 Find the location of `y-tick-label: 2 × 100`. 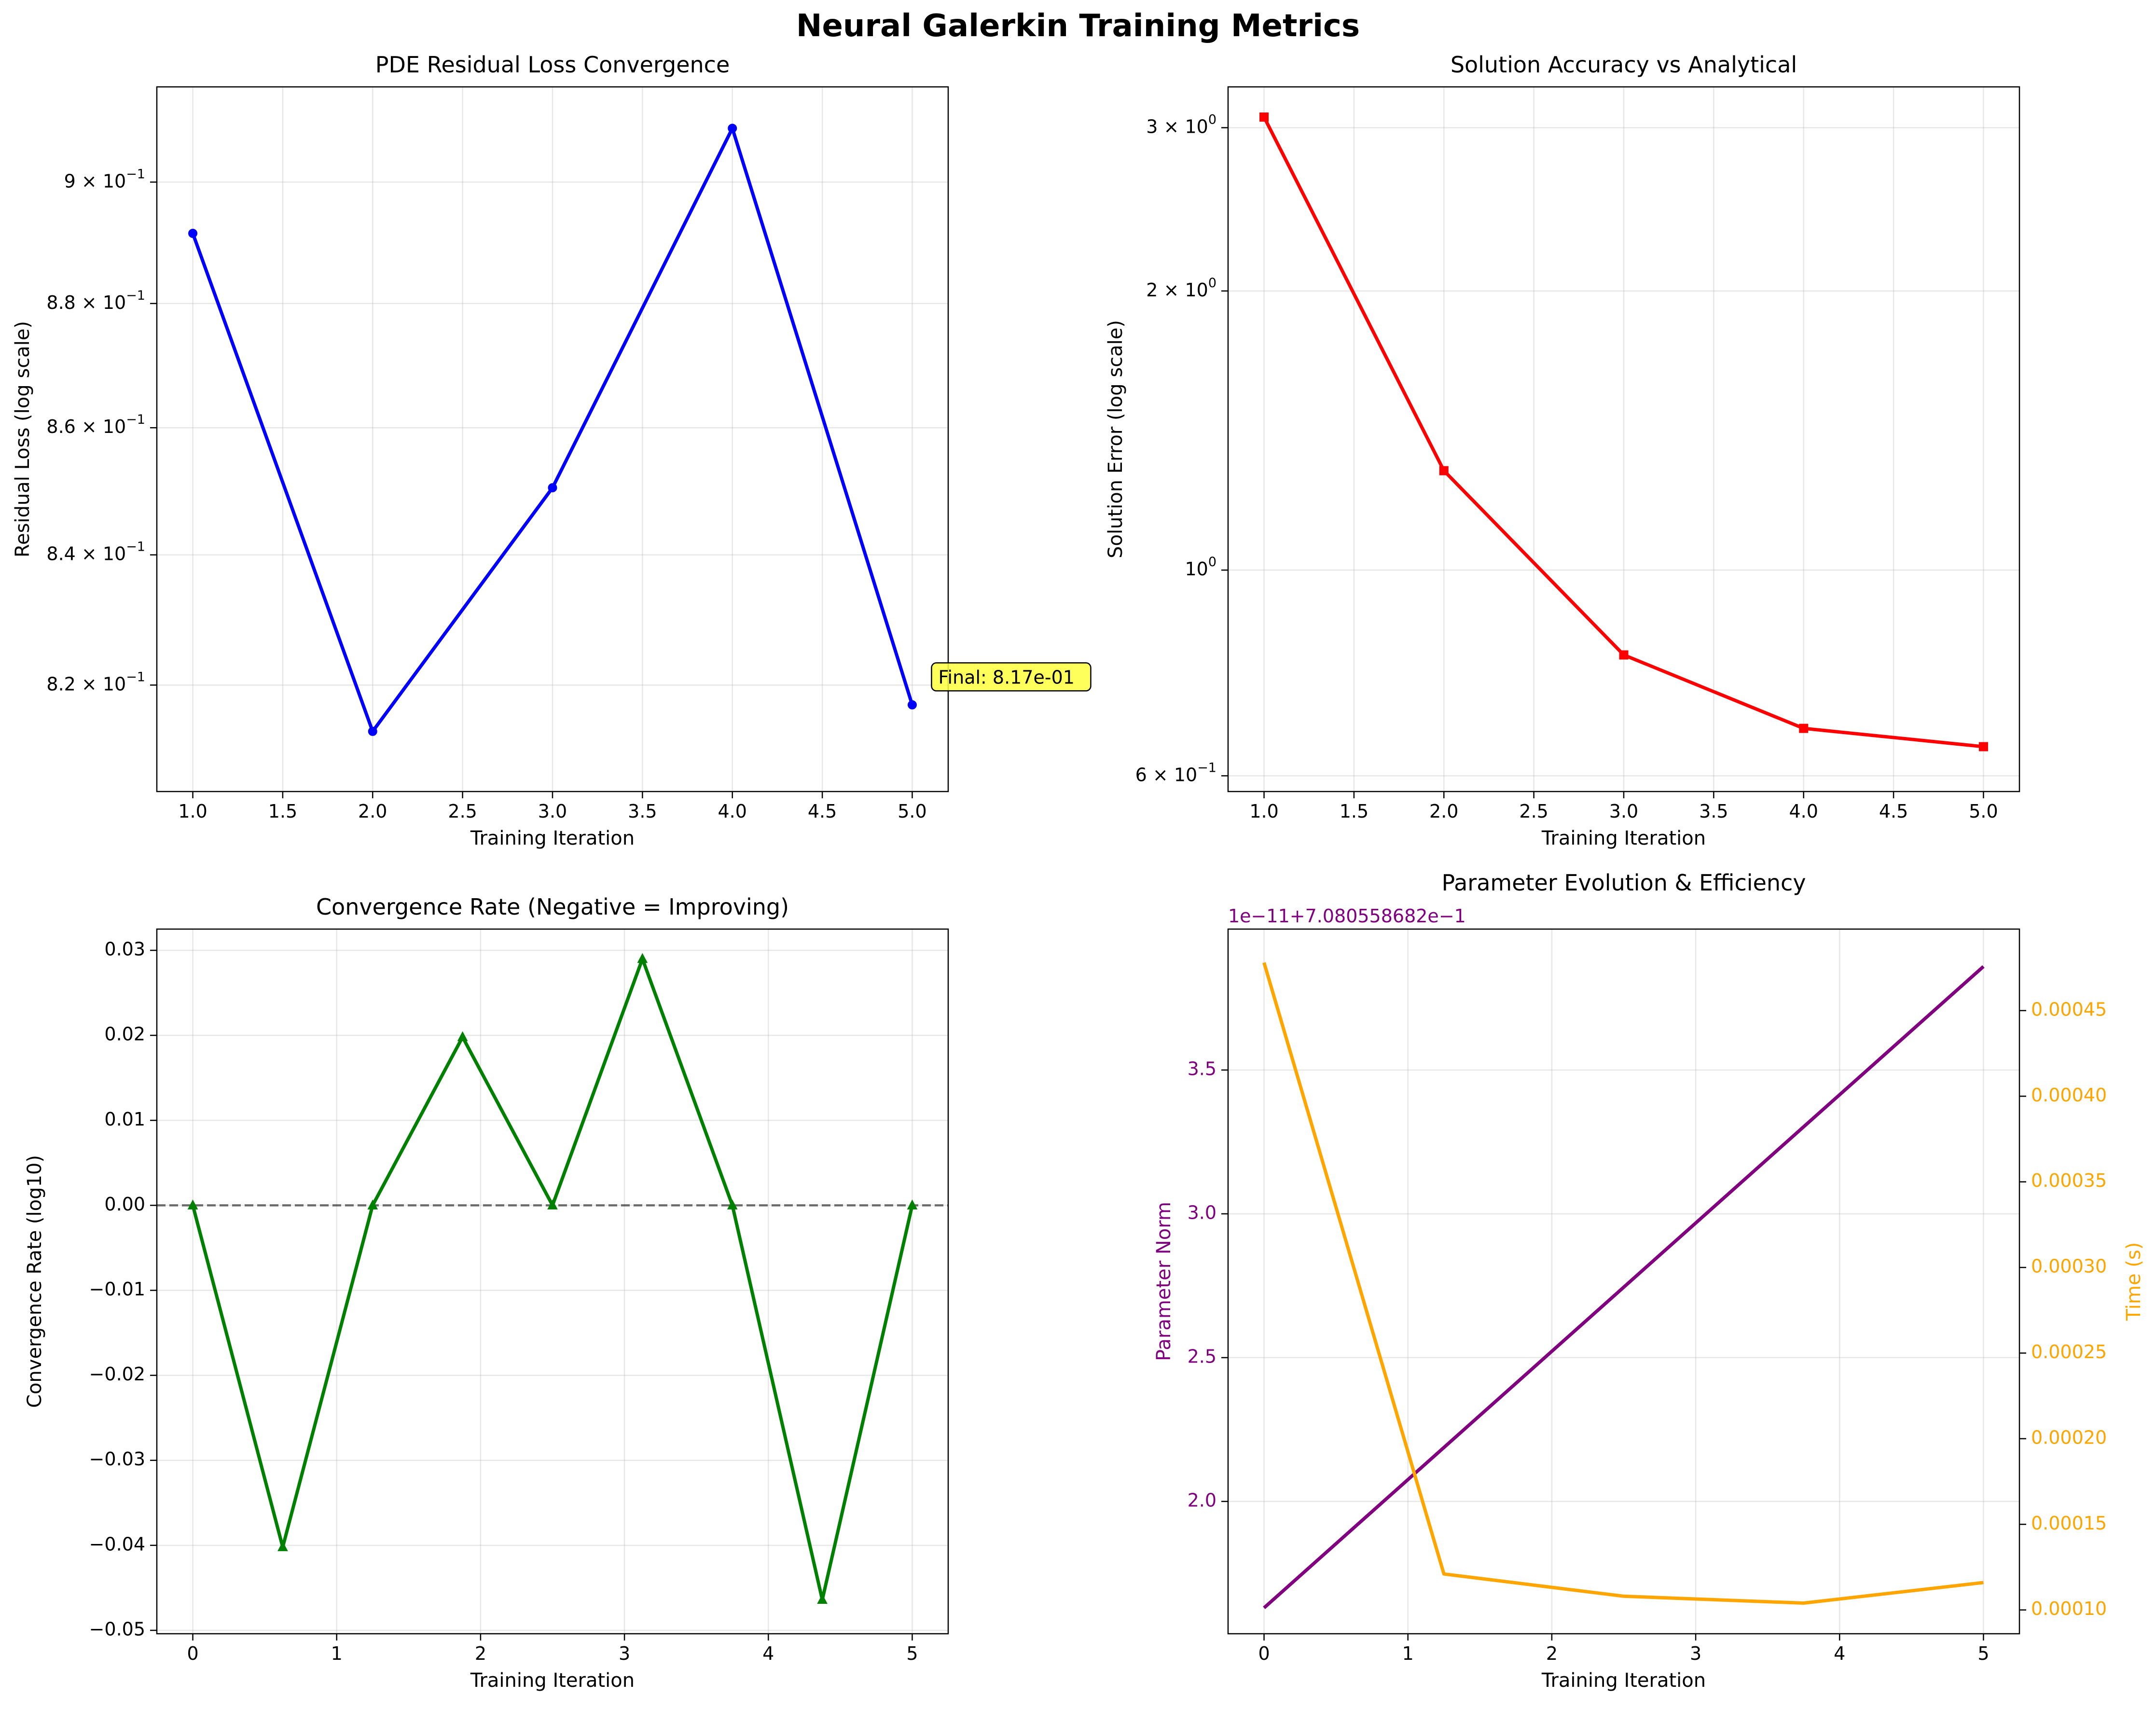

y-tick-label: 2 × 100 is located at coordinates (1181, 287).